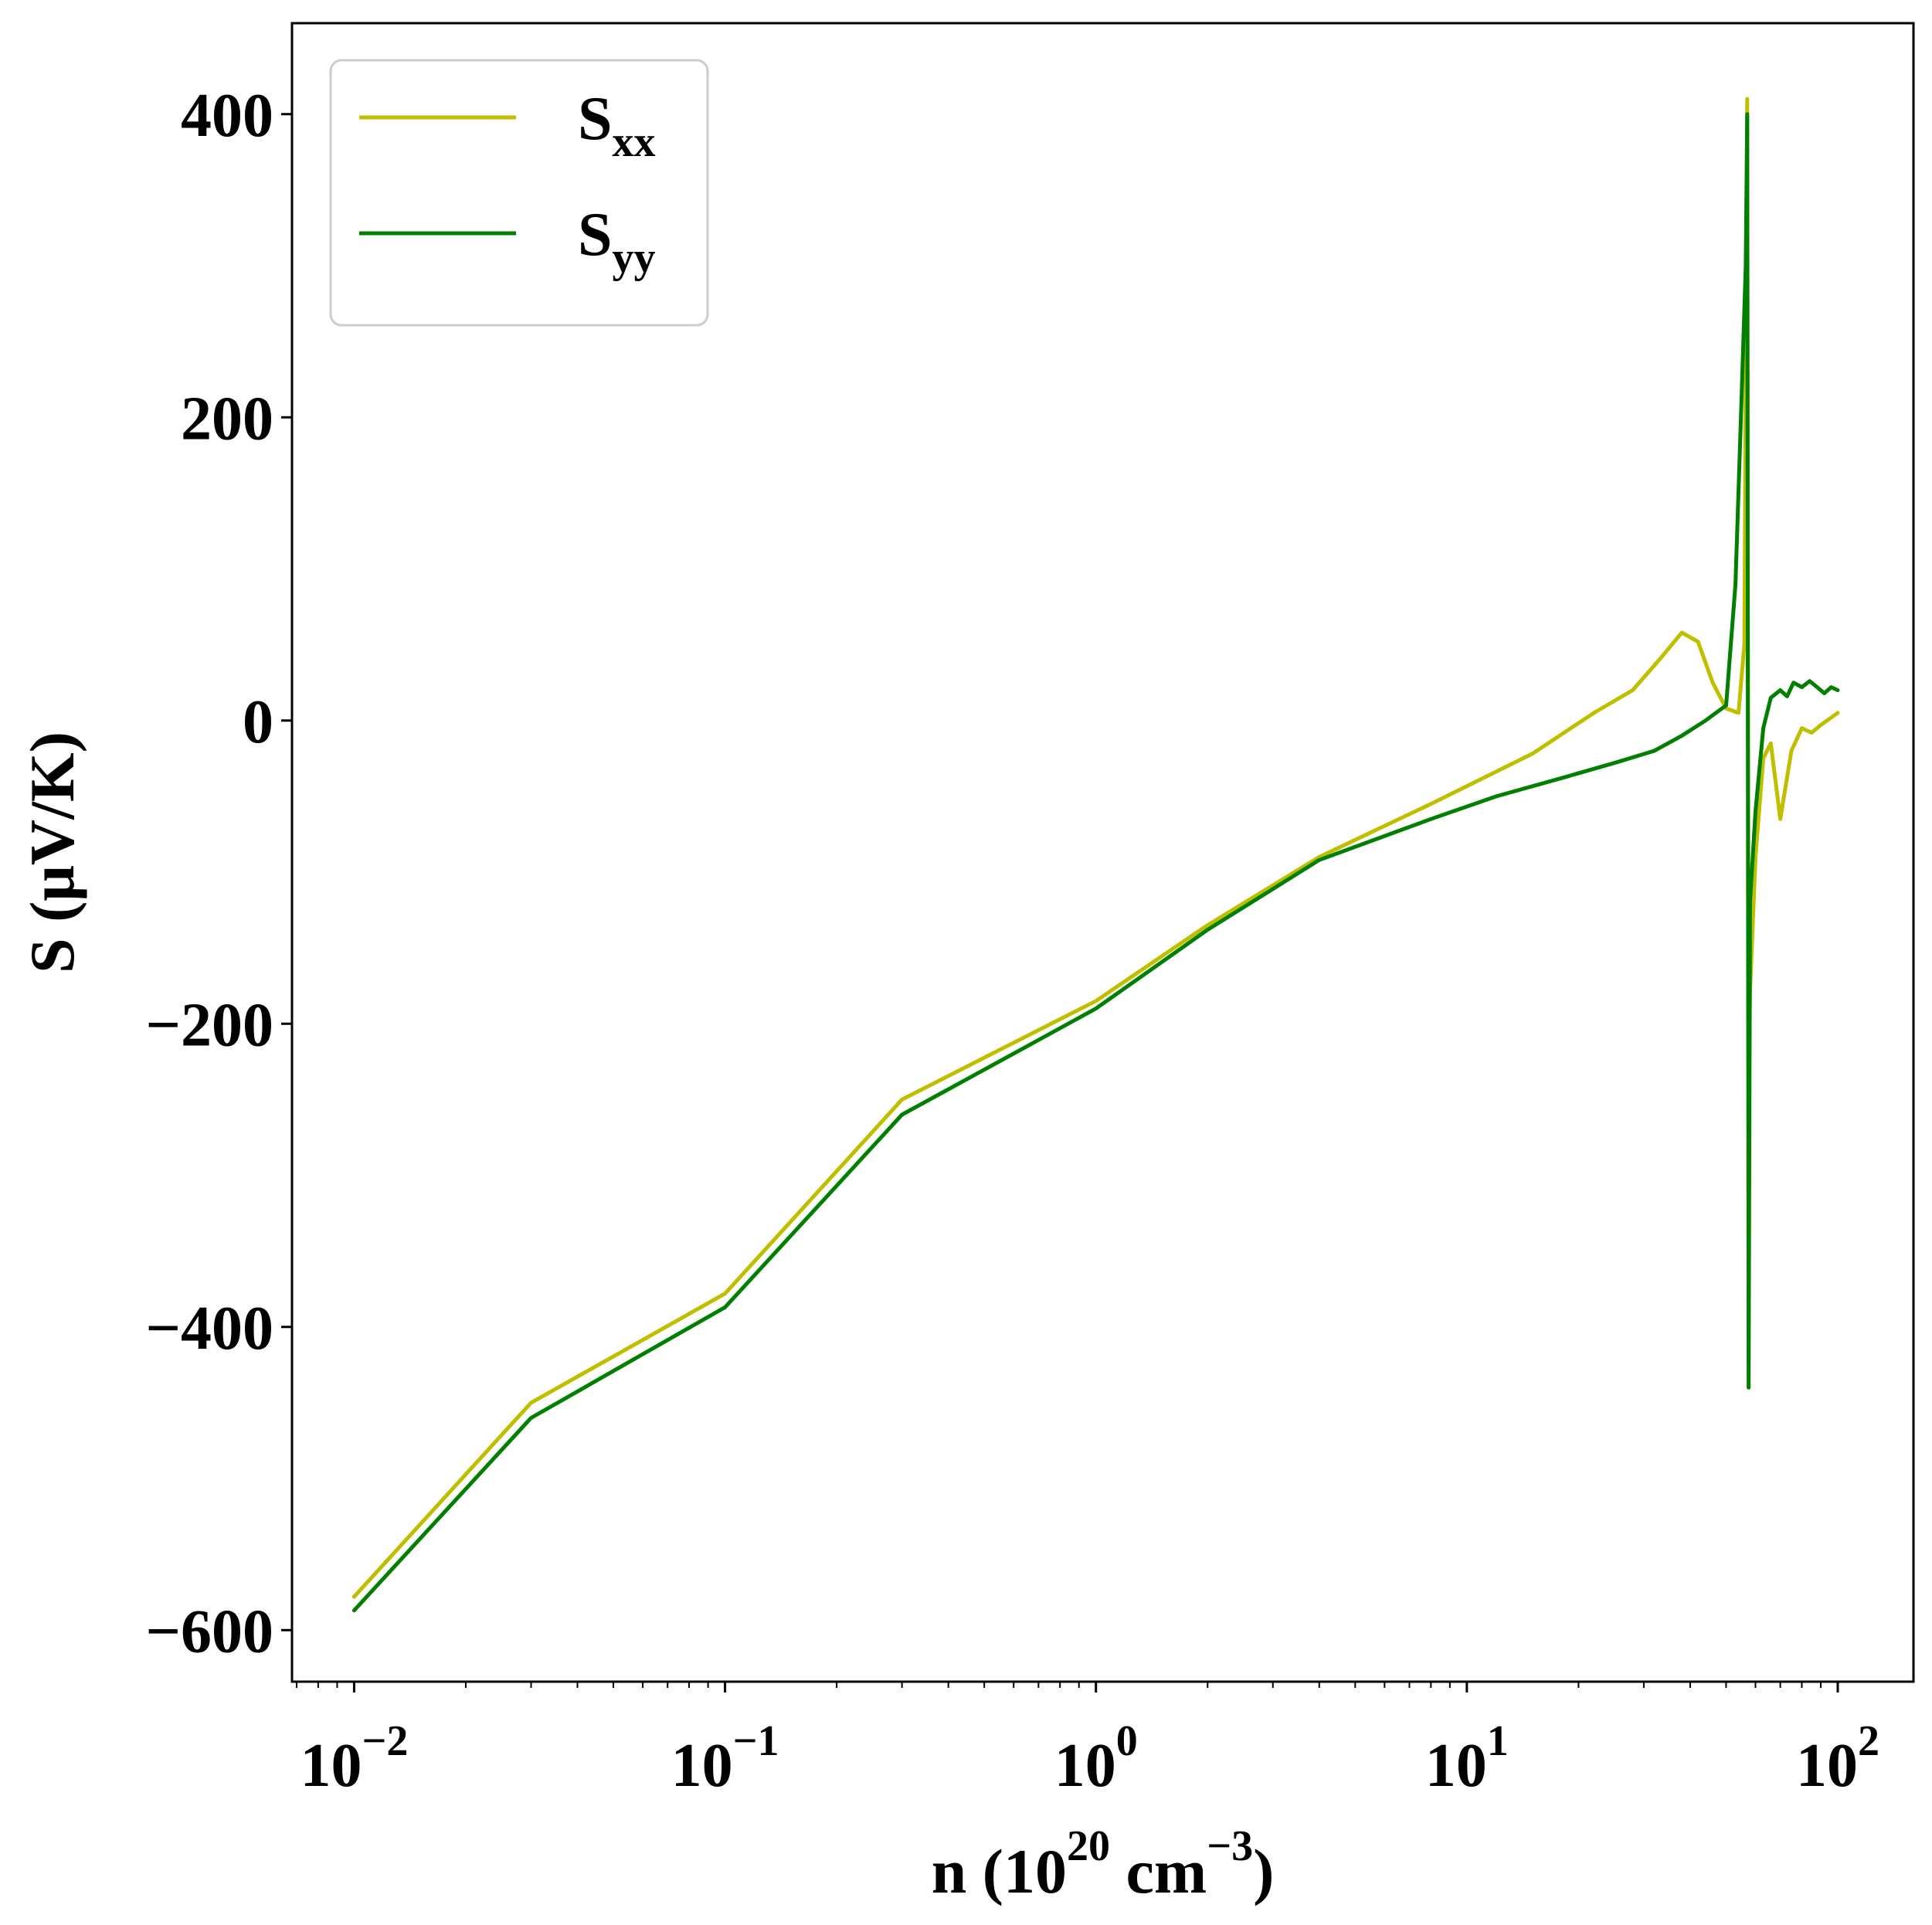 Image resolution: width=1932 pixels, height=1925 pixels. What do you see at coordinates (52, 852) in the screenshot?
I see `y-axis-label: S (μV/K)` at bounding box center [52, 852].